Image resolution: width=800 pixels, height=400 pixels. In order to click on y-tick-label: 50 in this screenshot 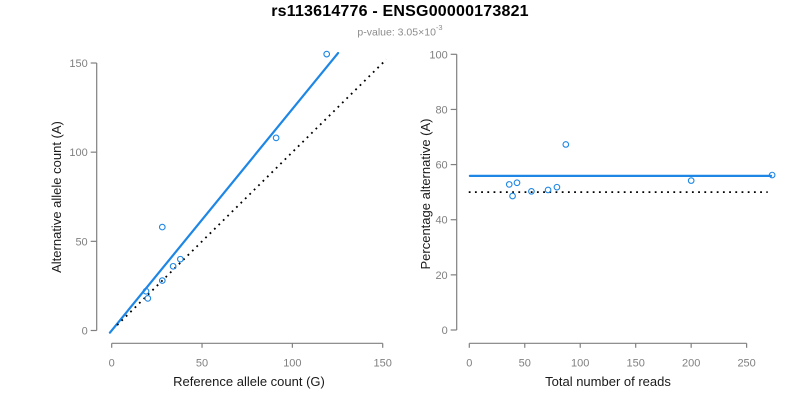, I will do `click(81, 242)`.